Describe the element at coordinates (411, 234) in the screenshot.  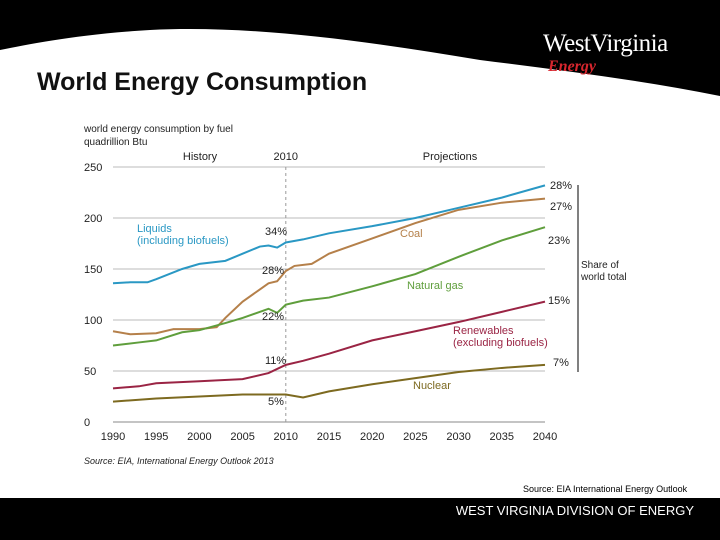
I see `series-label: Coal` at that location.